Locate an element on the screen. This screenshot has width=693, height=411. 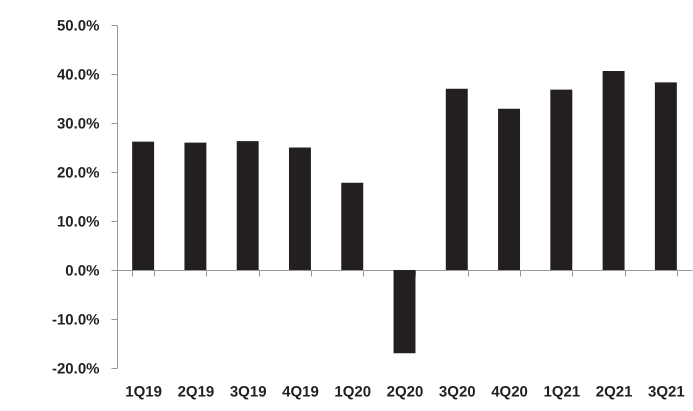
y-tick-label: 40.0% is located at coordinates (78, 75).